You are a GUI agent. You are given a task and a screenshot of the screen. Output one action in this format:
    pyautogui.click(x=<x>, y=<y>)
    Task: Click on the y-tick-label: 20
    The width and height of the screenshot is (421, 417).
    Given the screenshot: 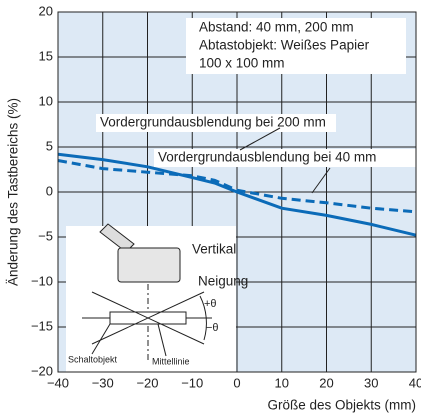 What is the action you would take?
    pyautogui.click(x=46, y=10)
    